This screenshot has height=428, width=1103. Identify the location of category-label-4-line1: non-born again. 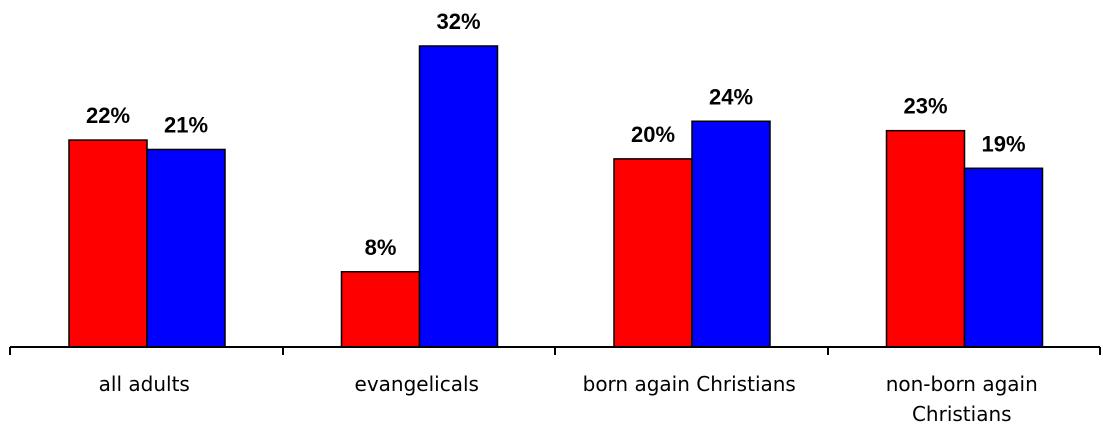
(962, 384).